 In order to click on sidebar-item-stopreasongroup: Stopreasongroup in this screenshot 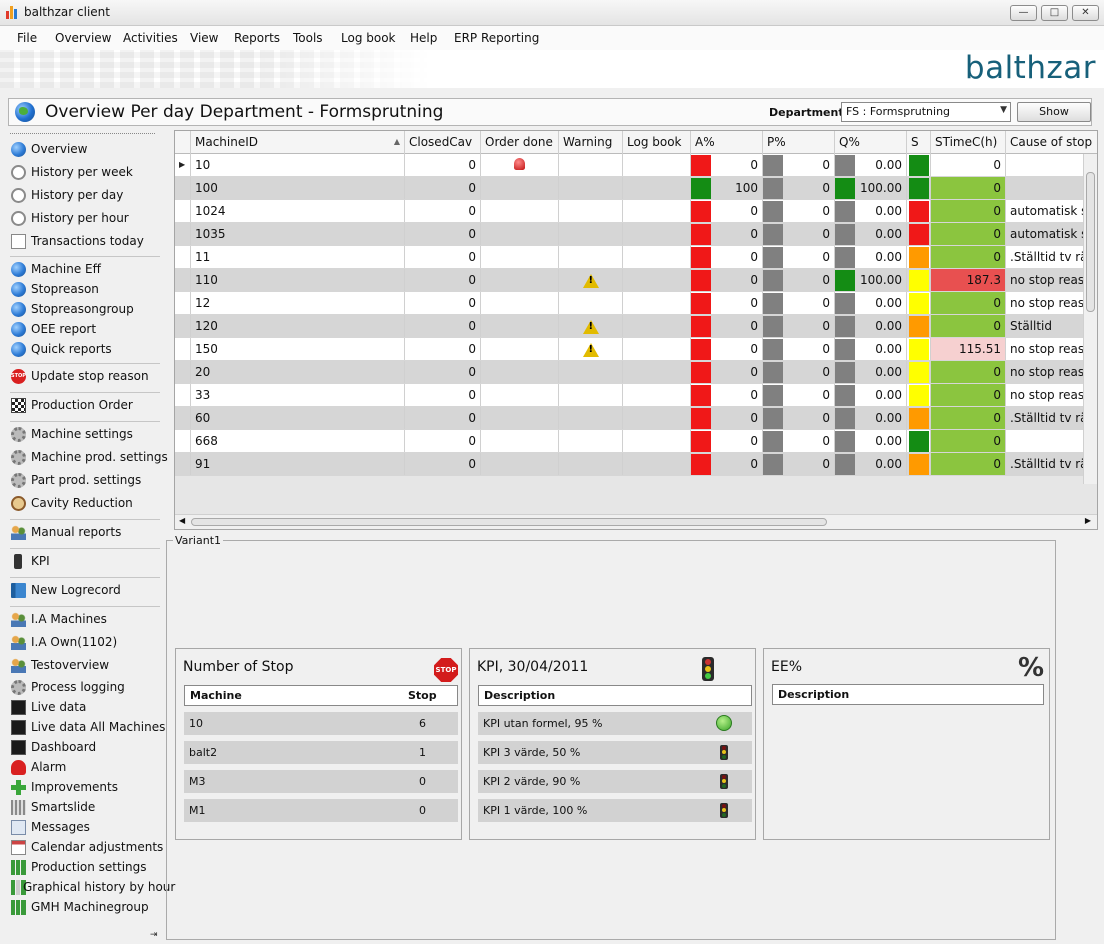, I will do `click(85, 310)`.